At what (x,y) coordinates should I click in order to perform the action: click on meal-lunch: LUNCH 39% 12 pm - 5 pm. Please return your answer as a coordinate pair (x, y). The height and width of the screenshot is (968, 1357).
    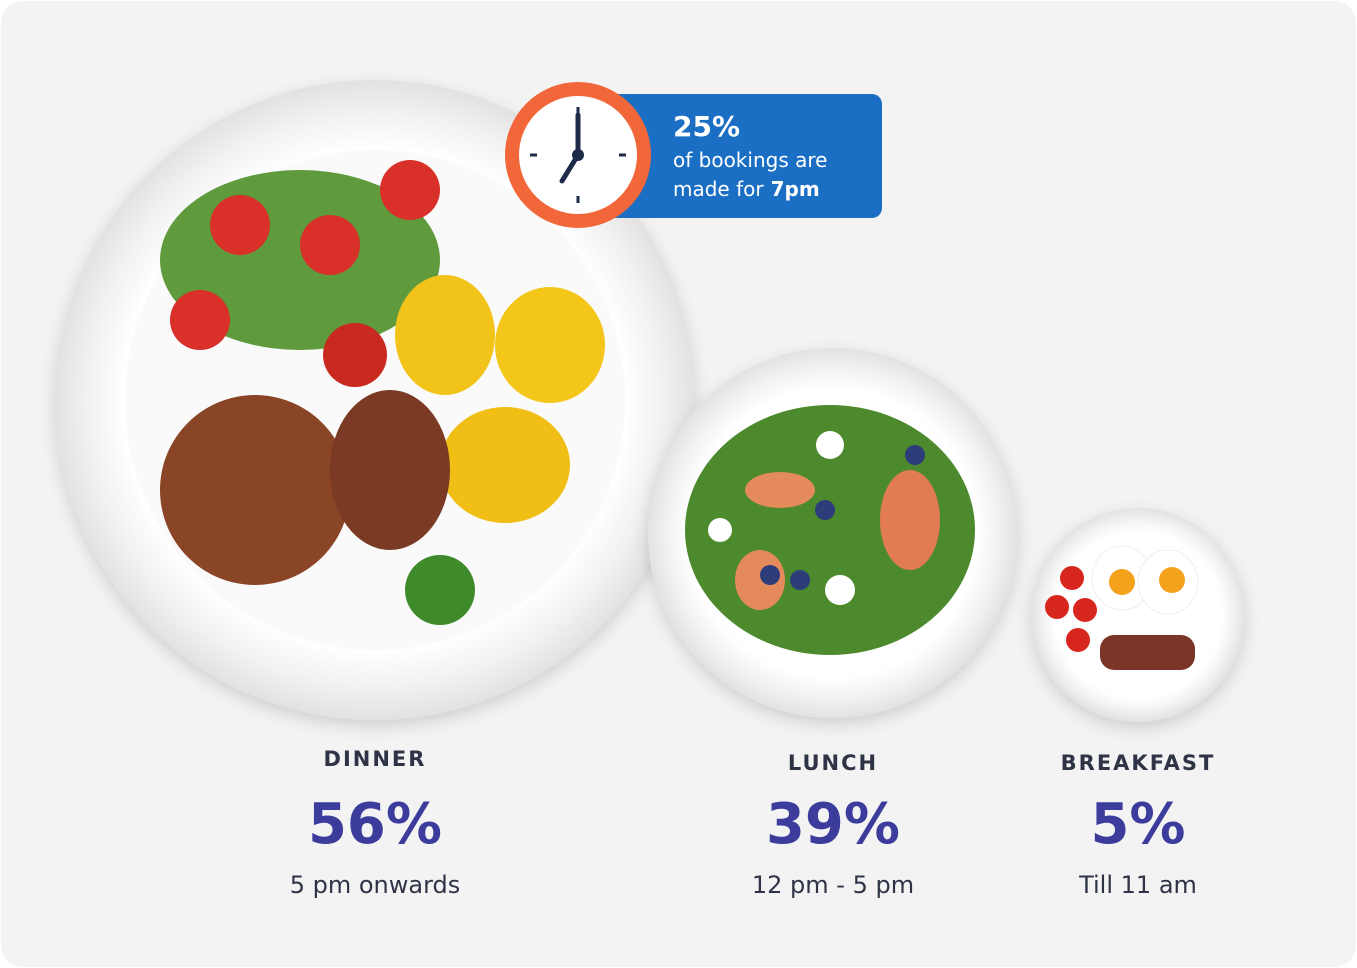
    Looking at the image, I should click on (833, 825).